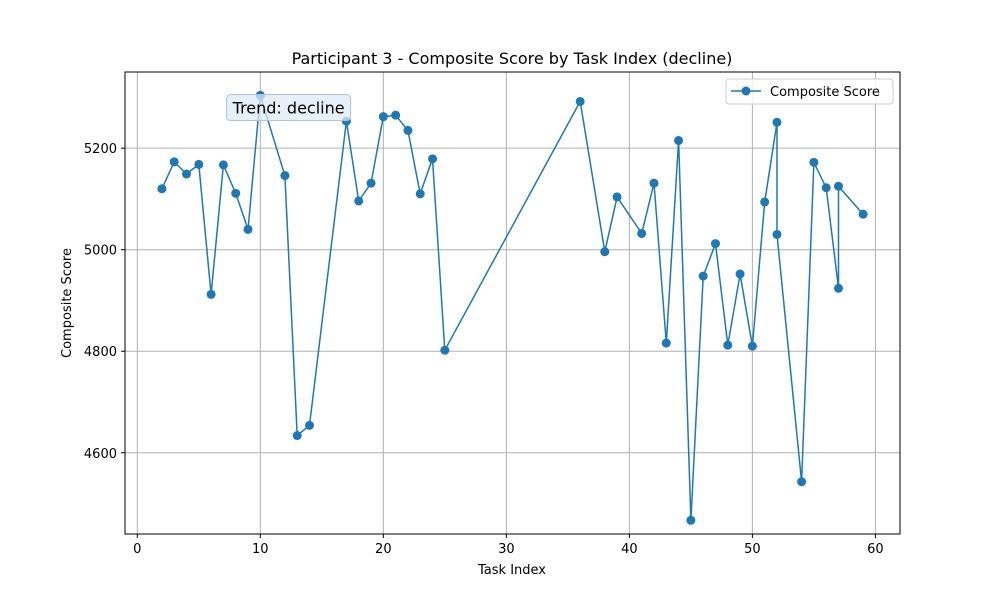 The height and width of the screenshot is (600, 1000). What do you see at coordinates (100, 251) in the screenshot?
I see `y-tick-label: 5000` at bounding box center [100, 251].